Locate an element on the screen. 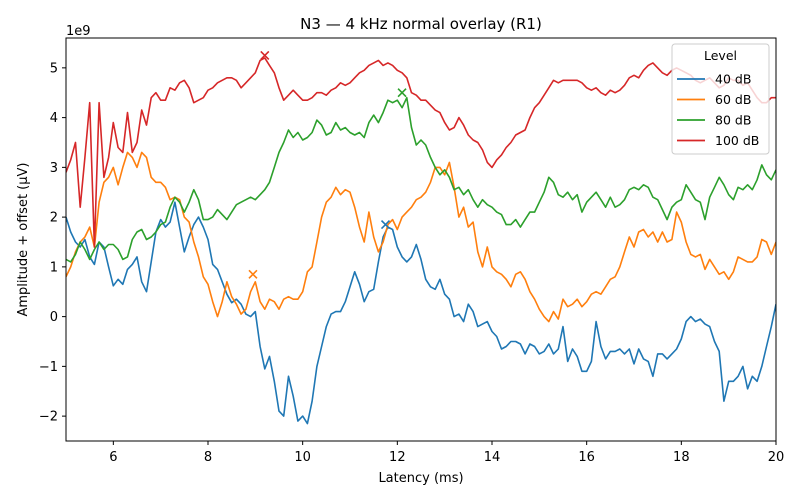 The width and height of the screenshot is (800, 500). legend-label-100-db: 100 dB is located at coordinates (737, 140).